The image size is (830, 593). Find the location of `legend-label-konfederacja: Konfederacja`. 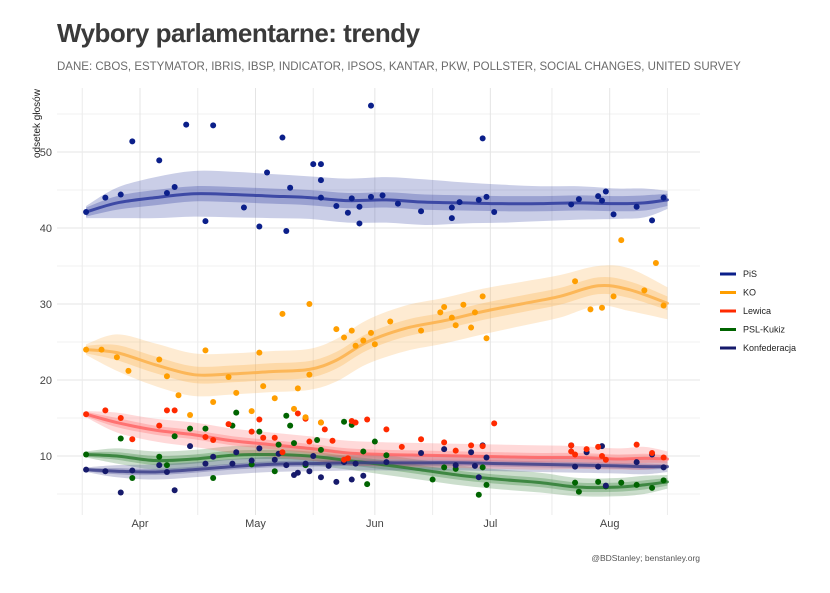

legend-label-konfederacja: Konfederacja is located at coordinates (769, 348).